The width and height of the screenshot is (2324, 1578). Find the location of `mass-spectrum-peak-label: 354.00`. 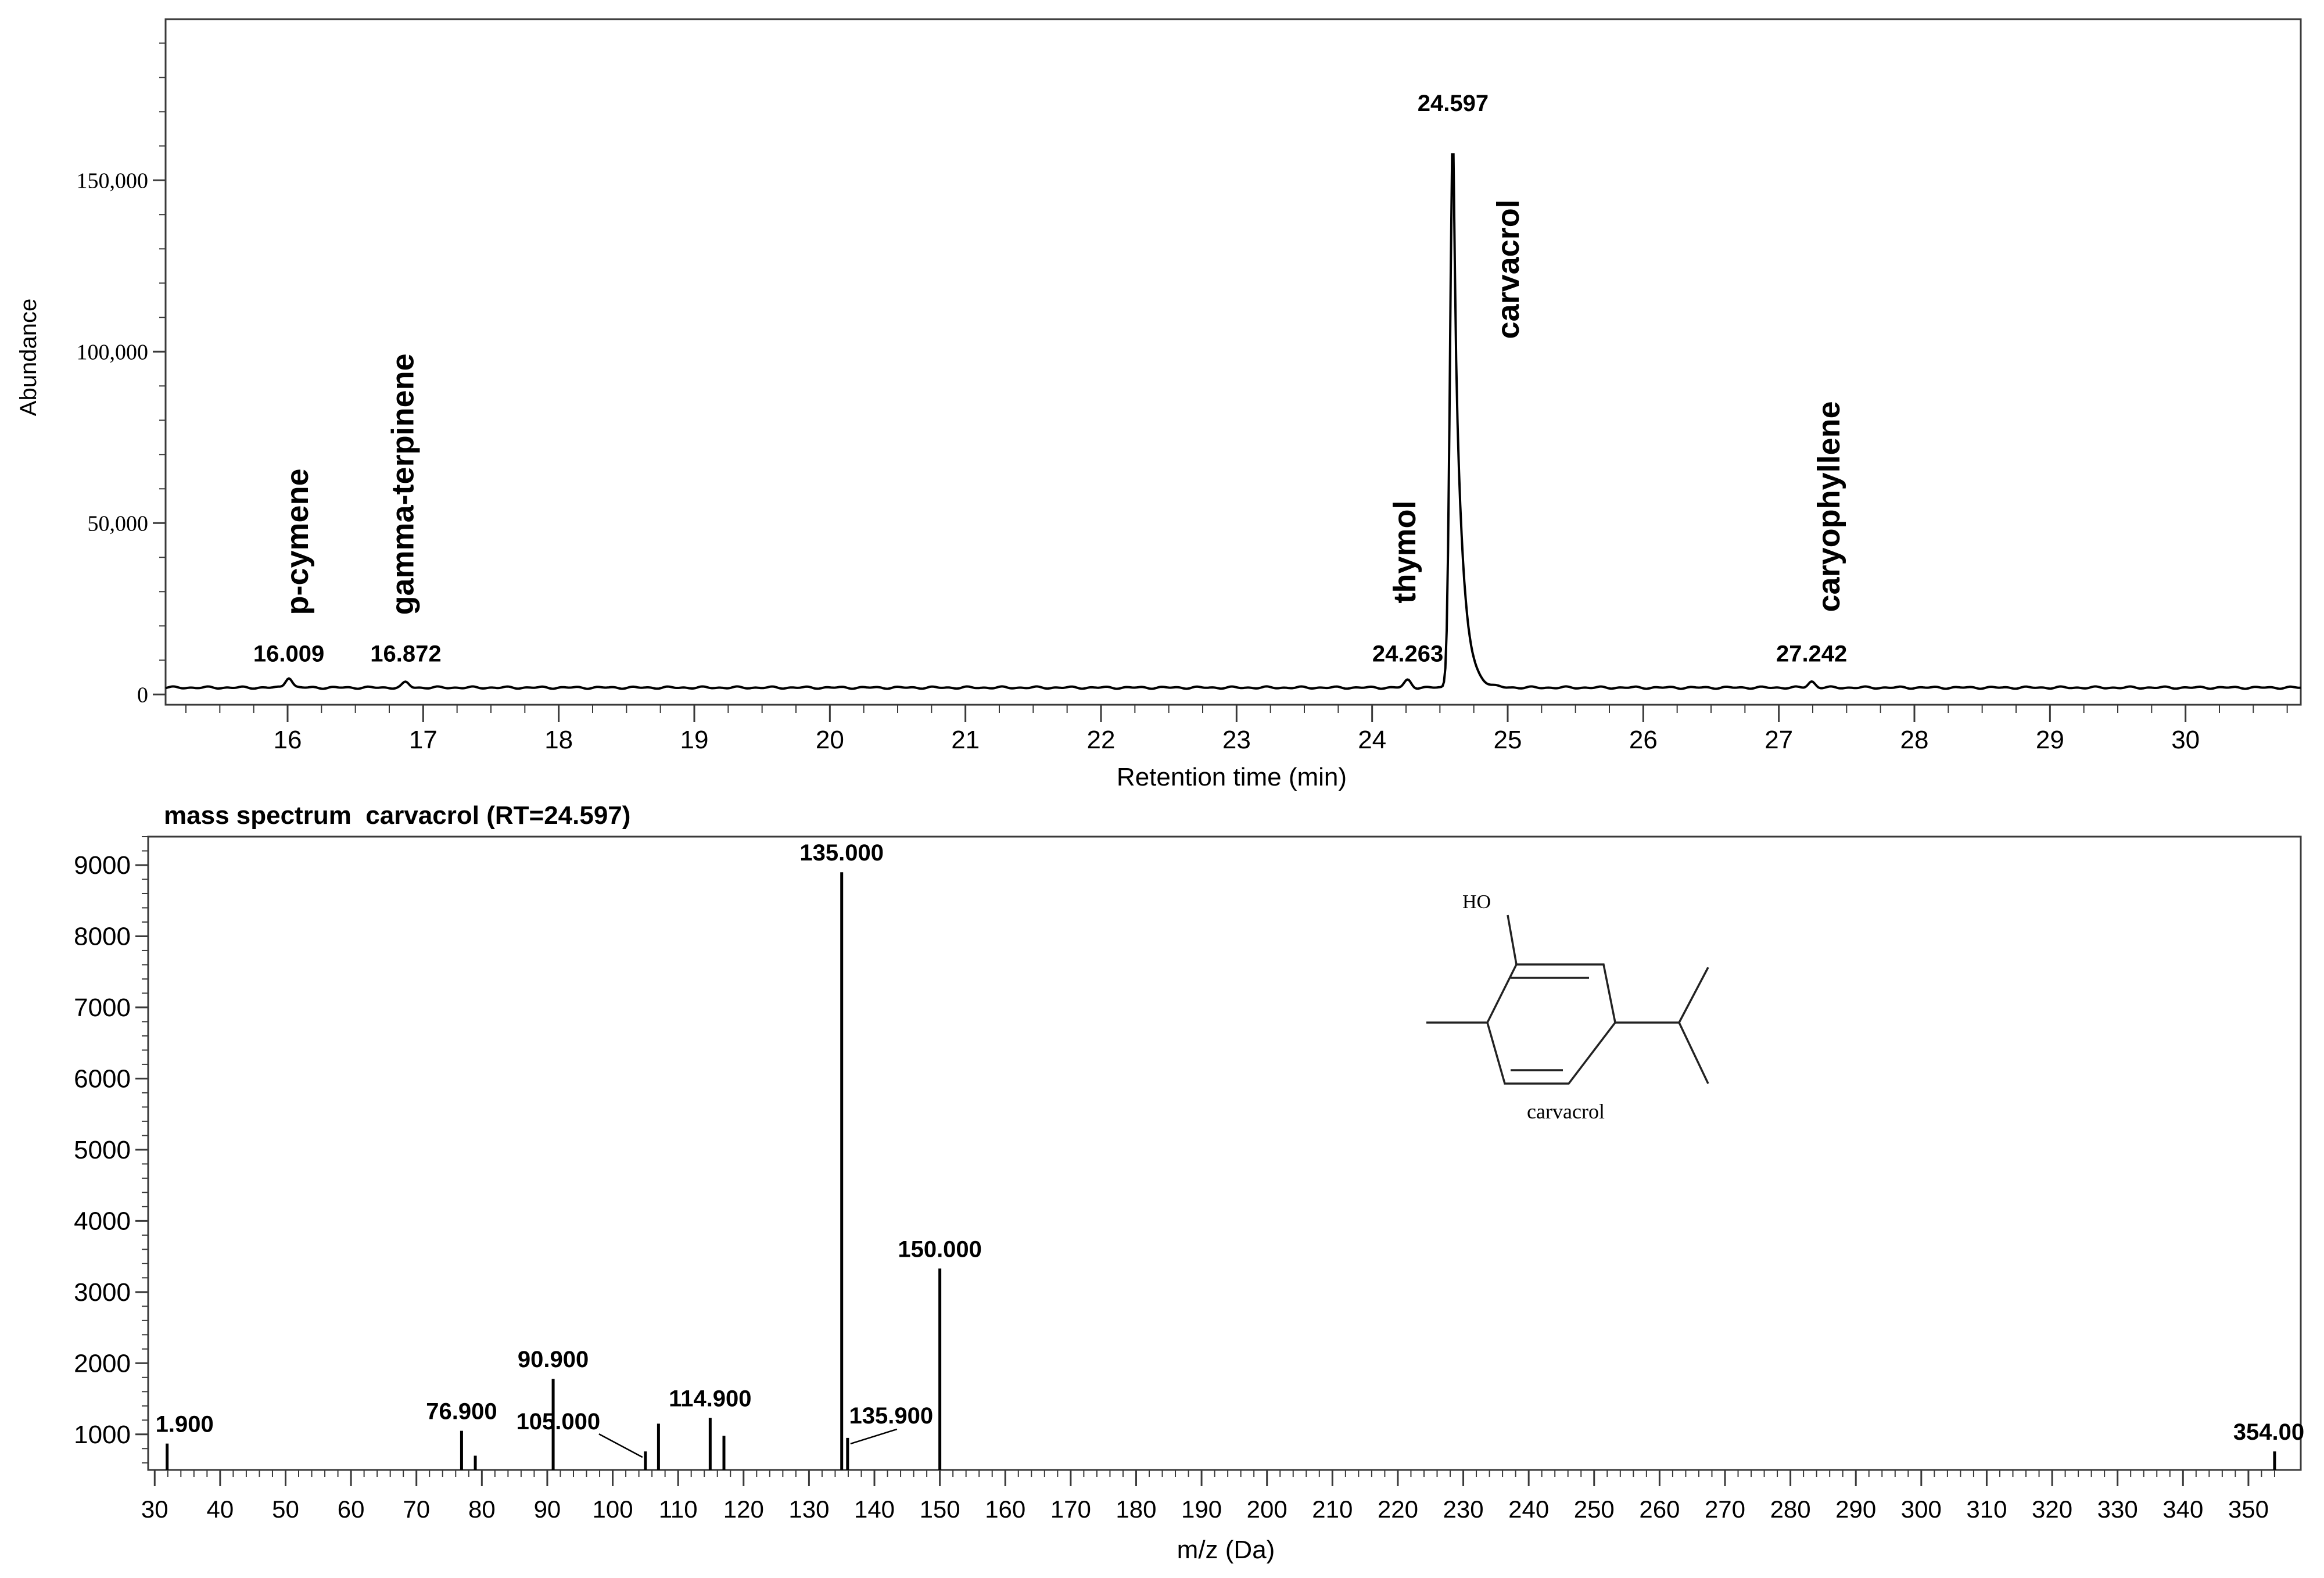

mass-spectrum-peak-label: 354.00 is located at coordinates (2268, 1432).